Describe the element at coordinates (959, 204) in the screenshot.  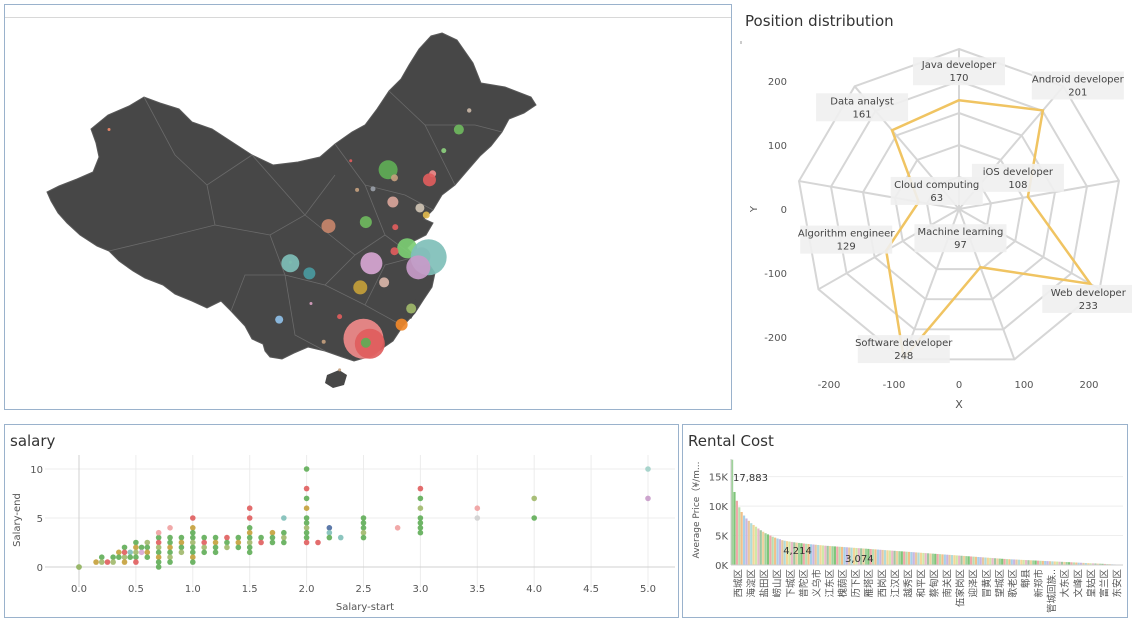
I see `radar-grid-ring` at that location.